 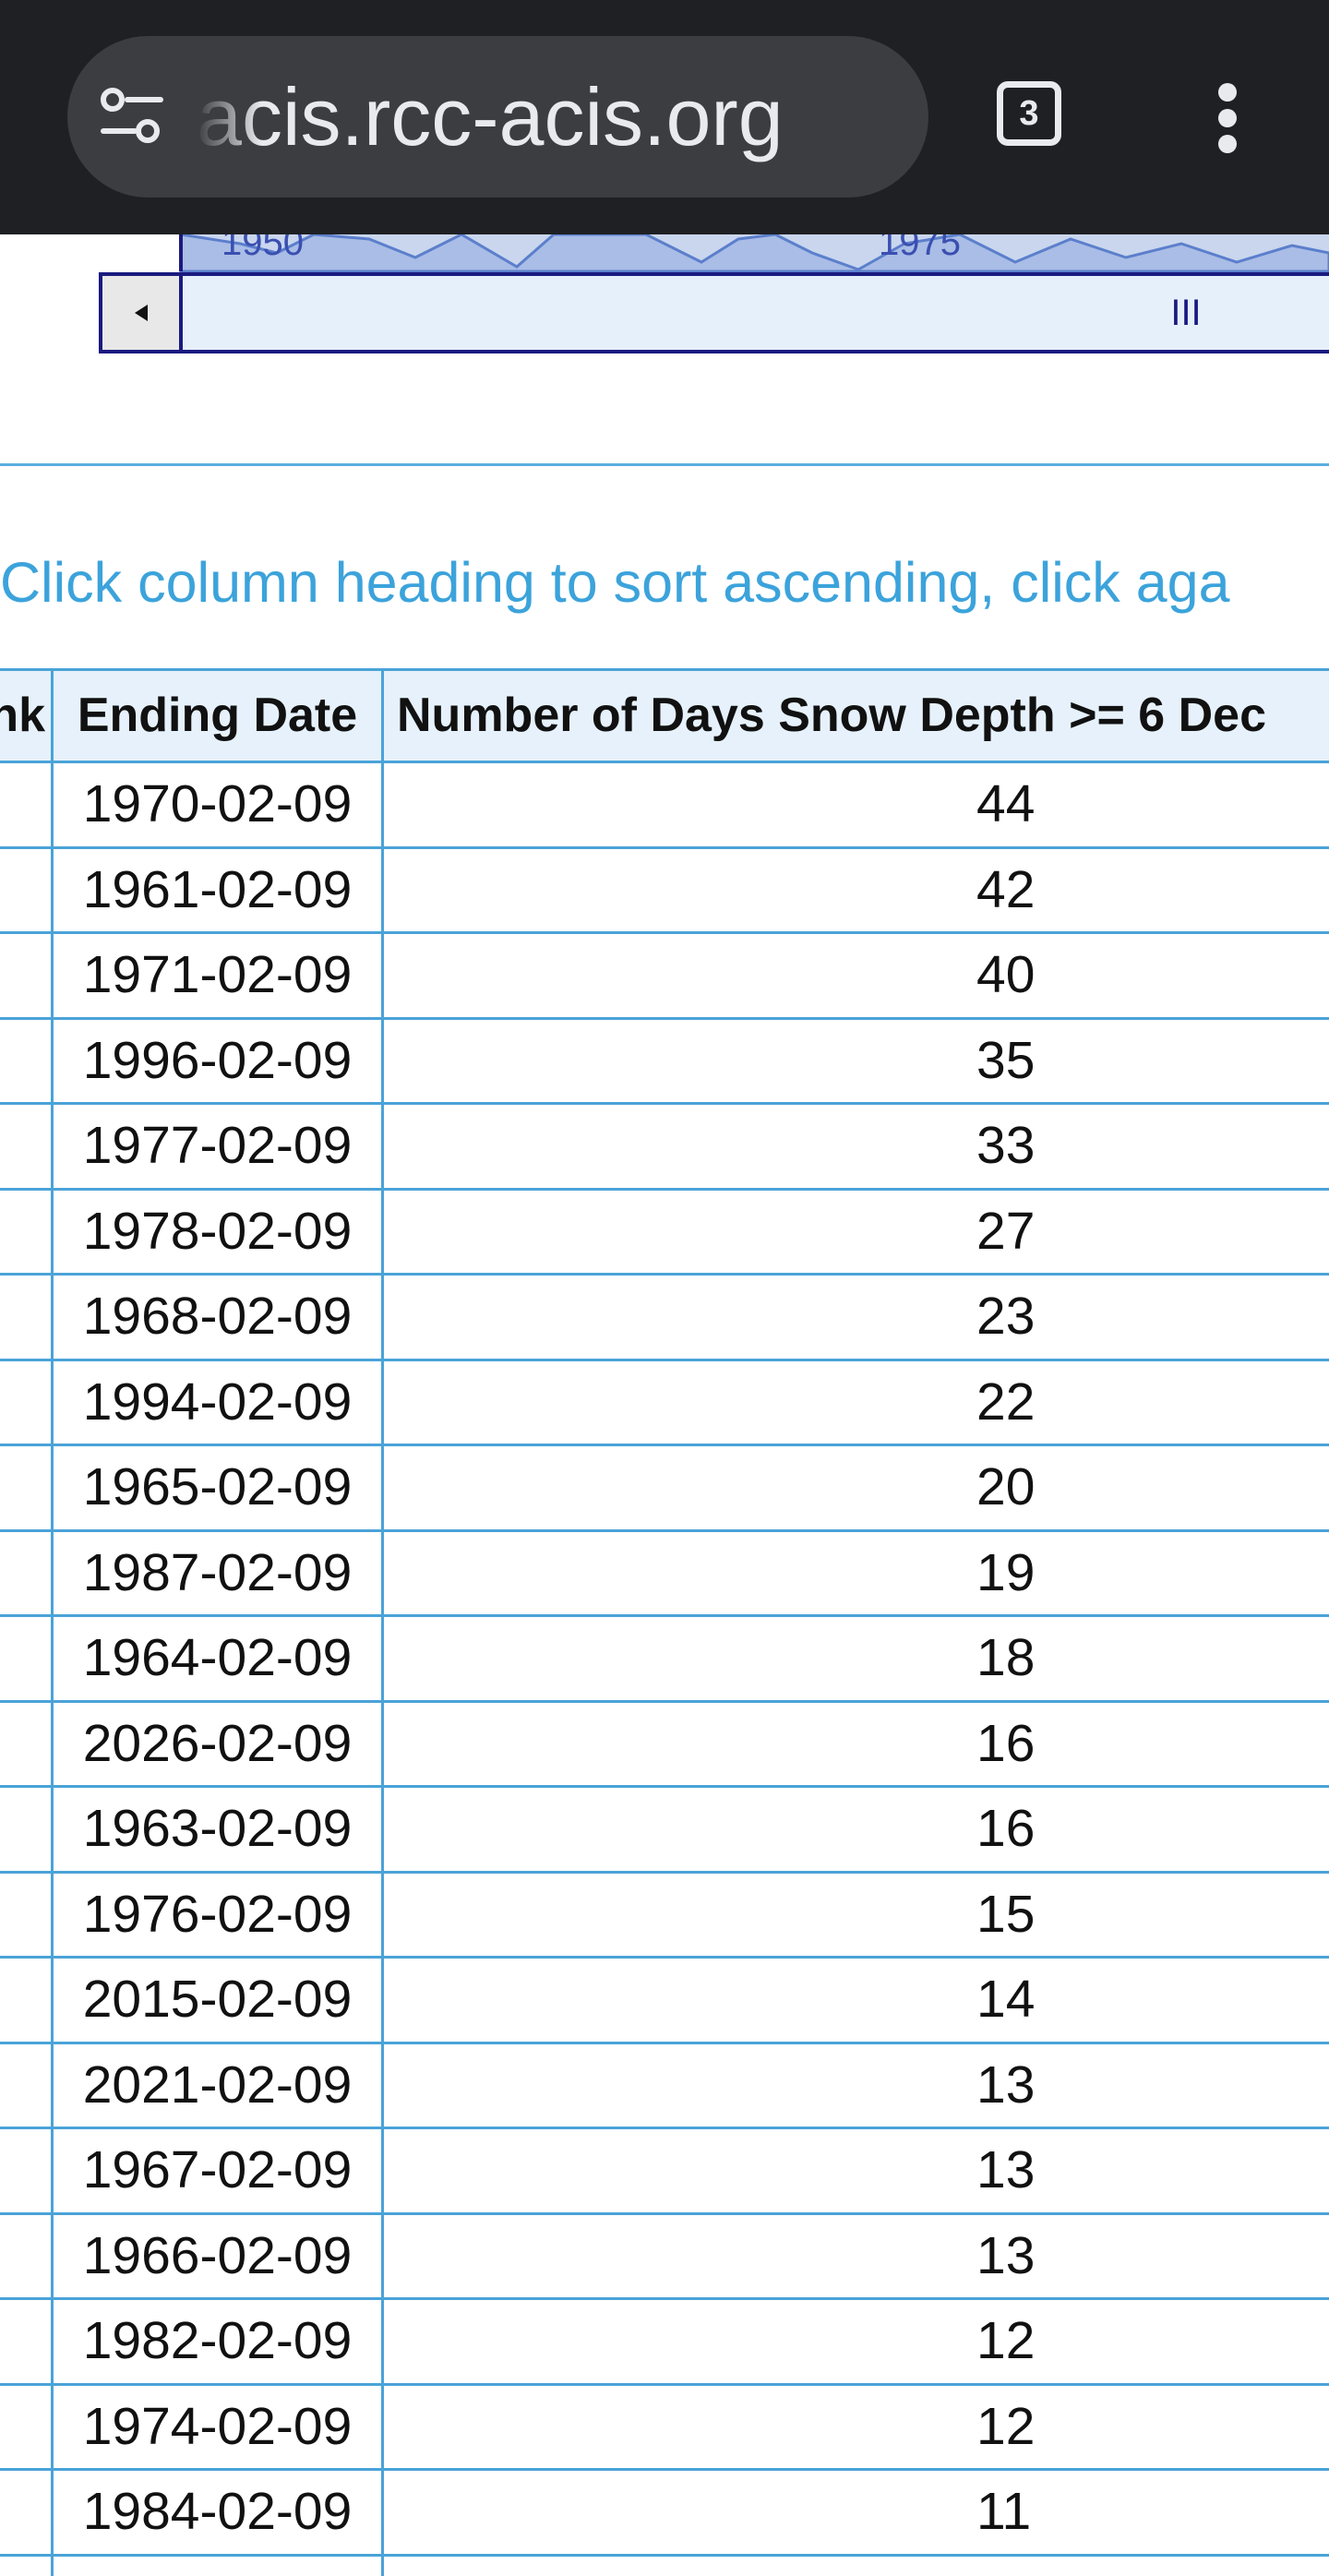 What do you see at coordinates (665, 465) in the screenshot?
I see `divider` at bounding box center [665, 465].